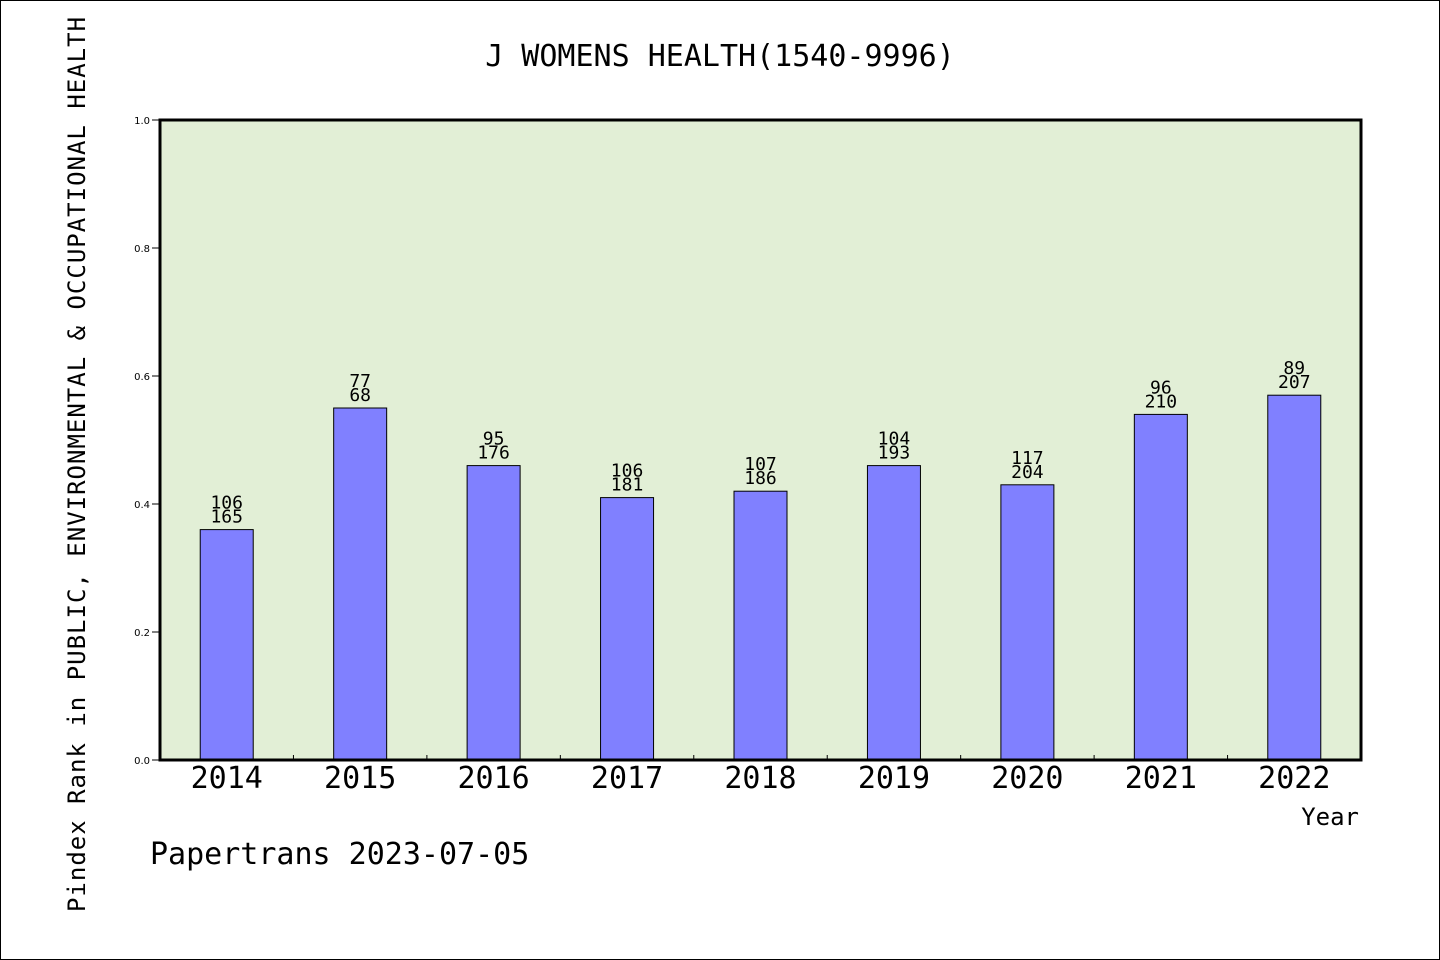 Image resolution: width=1440 pixels, height=960 pixels. I want to click on bar-2016, so click(493, 613).